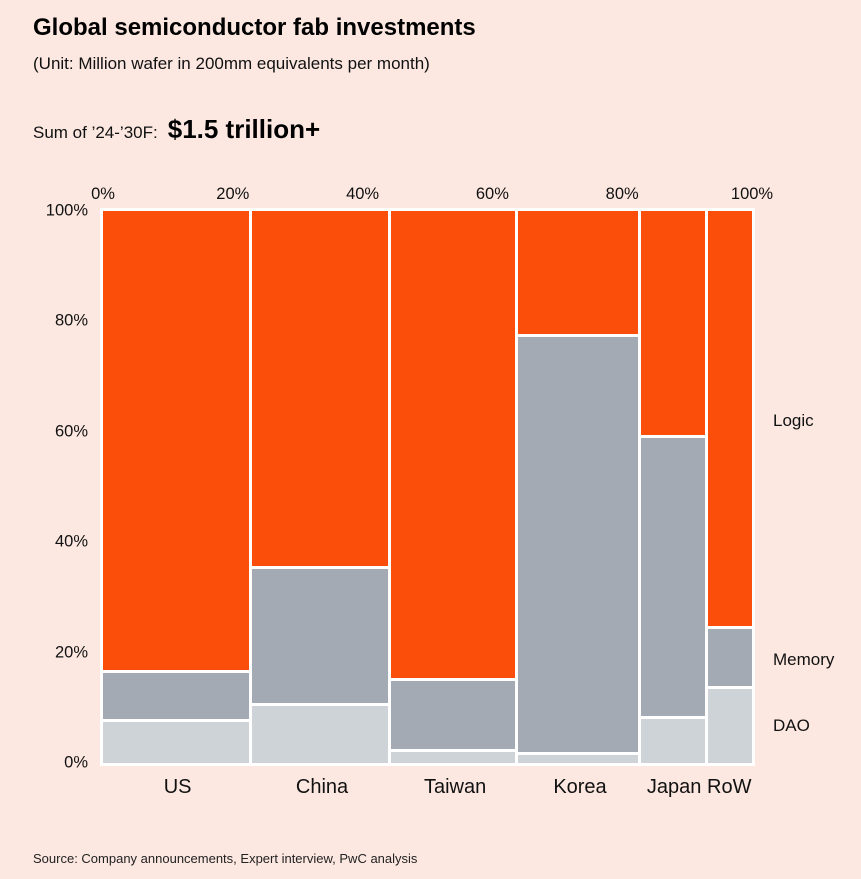 This screenshot has width=861, height=879. I want to click on segment-japan-logic, so click(673, 323).